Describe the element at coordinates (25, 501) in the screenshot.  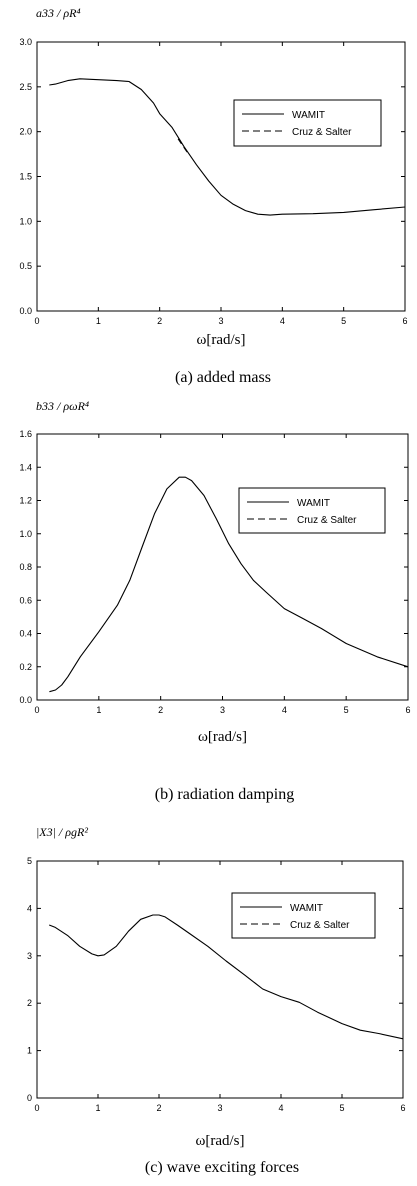
I see `y-tick-label: 1.2` at that location.